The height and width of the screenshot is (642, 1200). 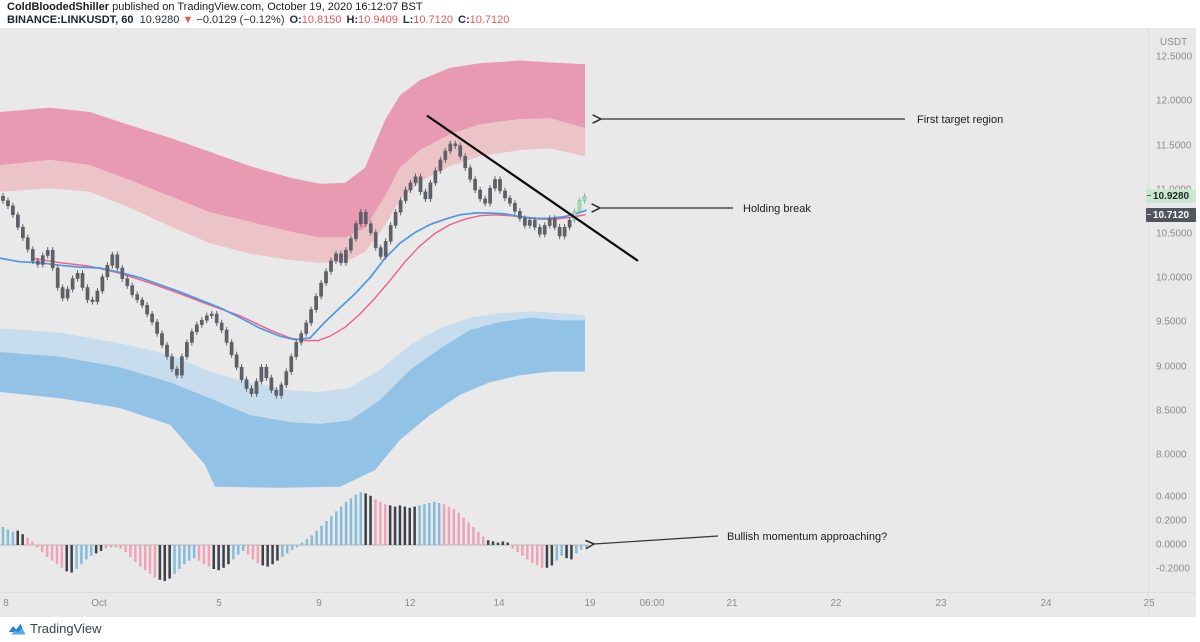 What do you see at coordinates (66, 628) in the screenshot?
I see `tradingview-brand-text: TradingView` at bounding box center [66, 628].